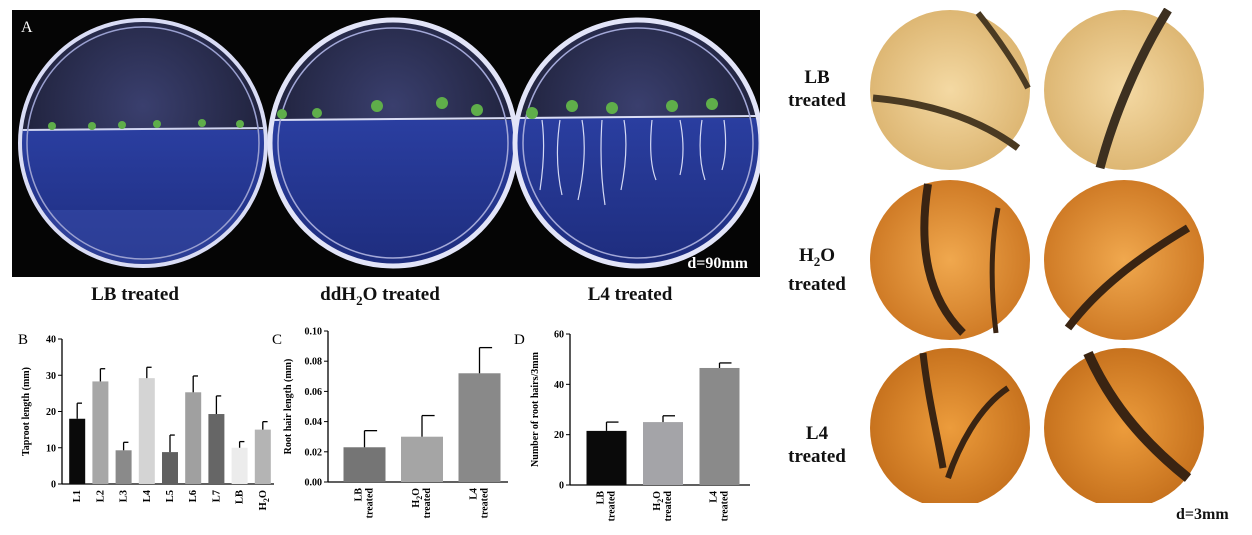 The height and width of the screenshot is (535, 1252). Describe the element at coordinates (535, 409) in the screenshot. I see `y-axis-label: Number of root hairs/3mm` at that location.